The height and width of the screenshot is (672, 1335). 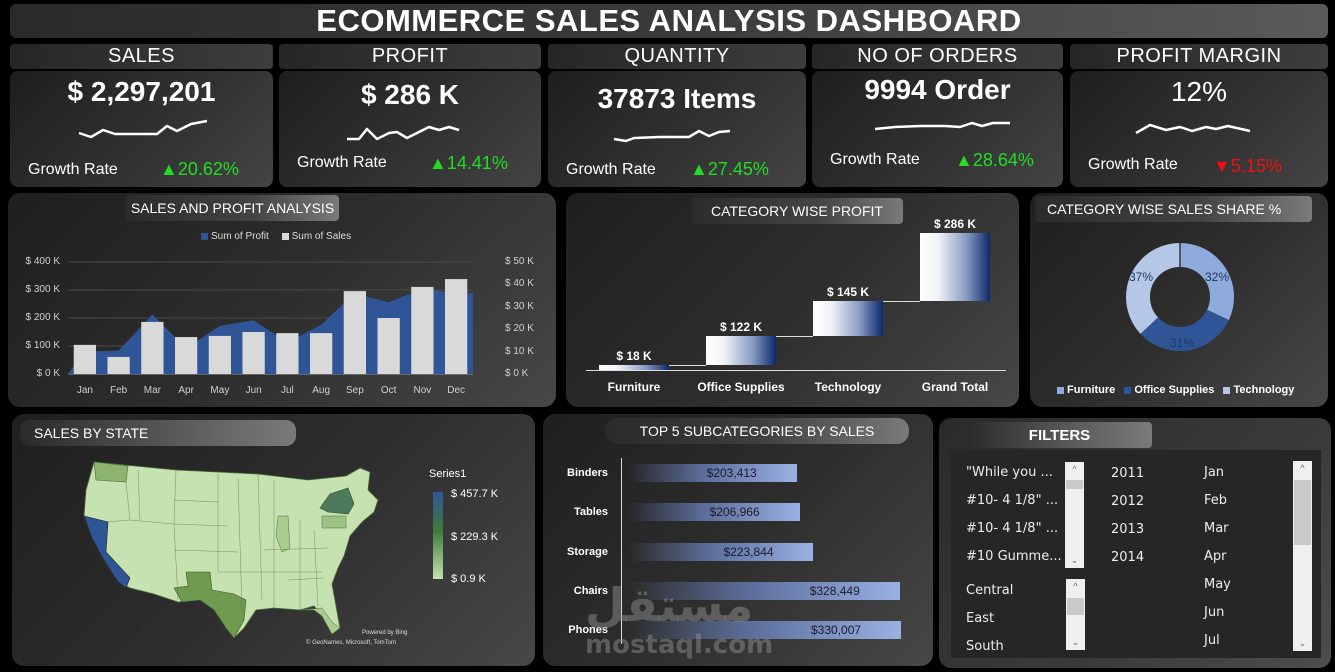 I want to click on y-axis-left-tick: $ 0 K, so click(x=48, y=373).